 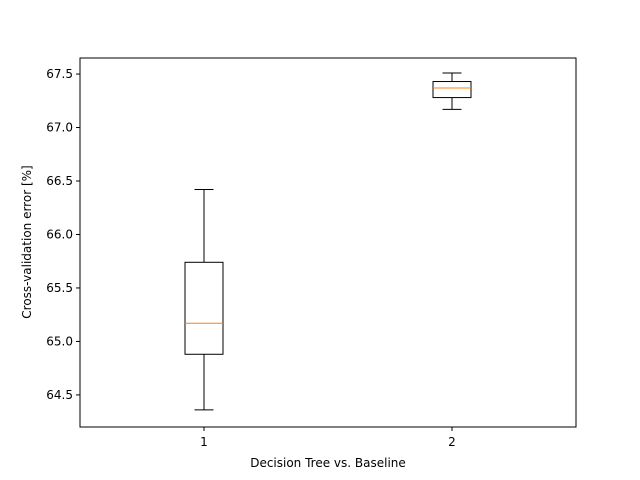 I want to click on y-tick-label: 67.5, so click(x=59, y=74).